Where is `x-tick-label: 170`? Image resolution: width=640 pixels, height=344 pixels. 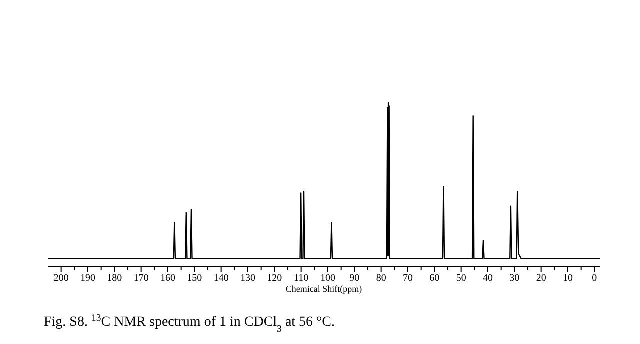 x-tick-label: 170 is located at coordinates (141, 278).